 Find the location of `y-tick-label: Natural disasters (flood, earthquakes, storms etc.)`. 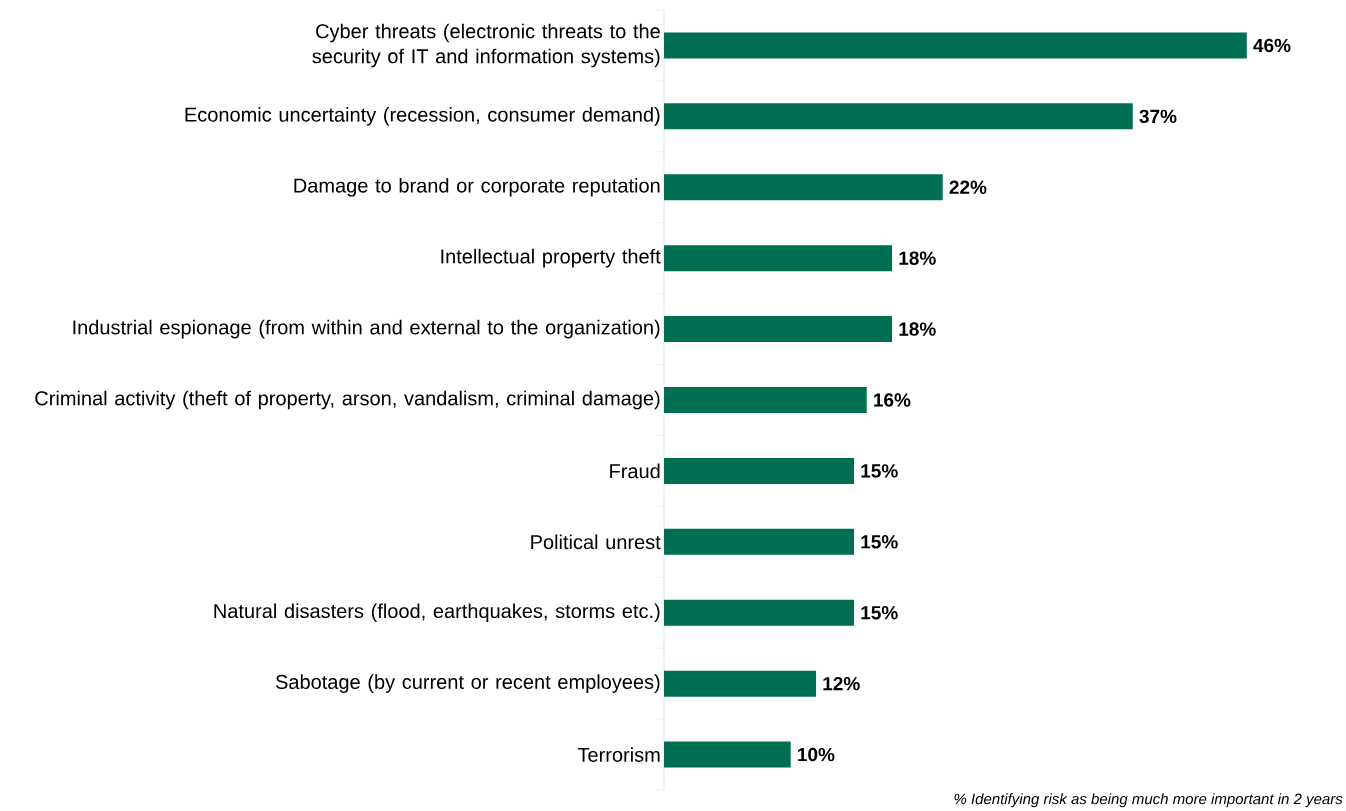

y-tick-label: Natural disasters (flood, earthquakes, storms etc.) is located at coordinates (437, 613).